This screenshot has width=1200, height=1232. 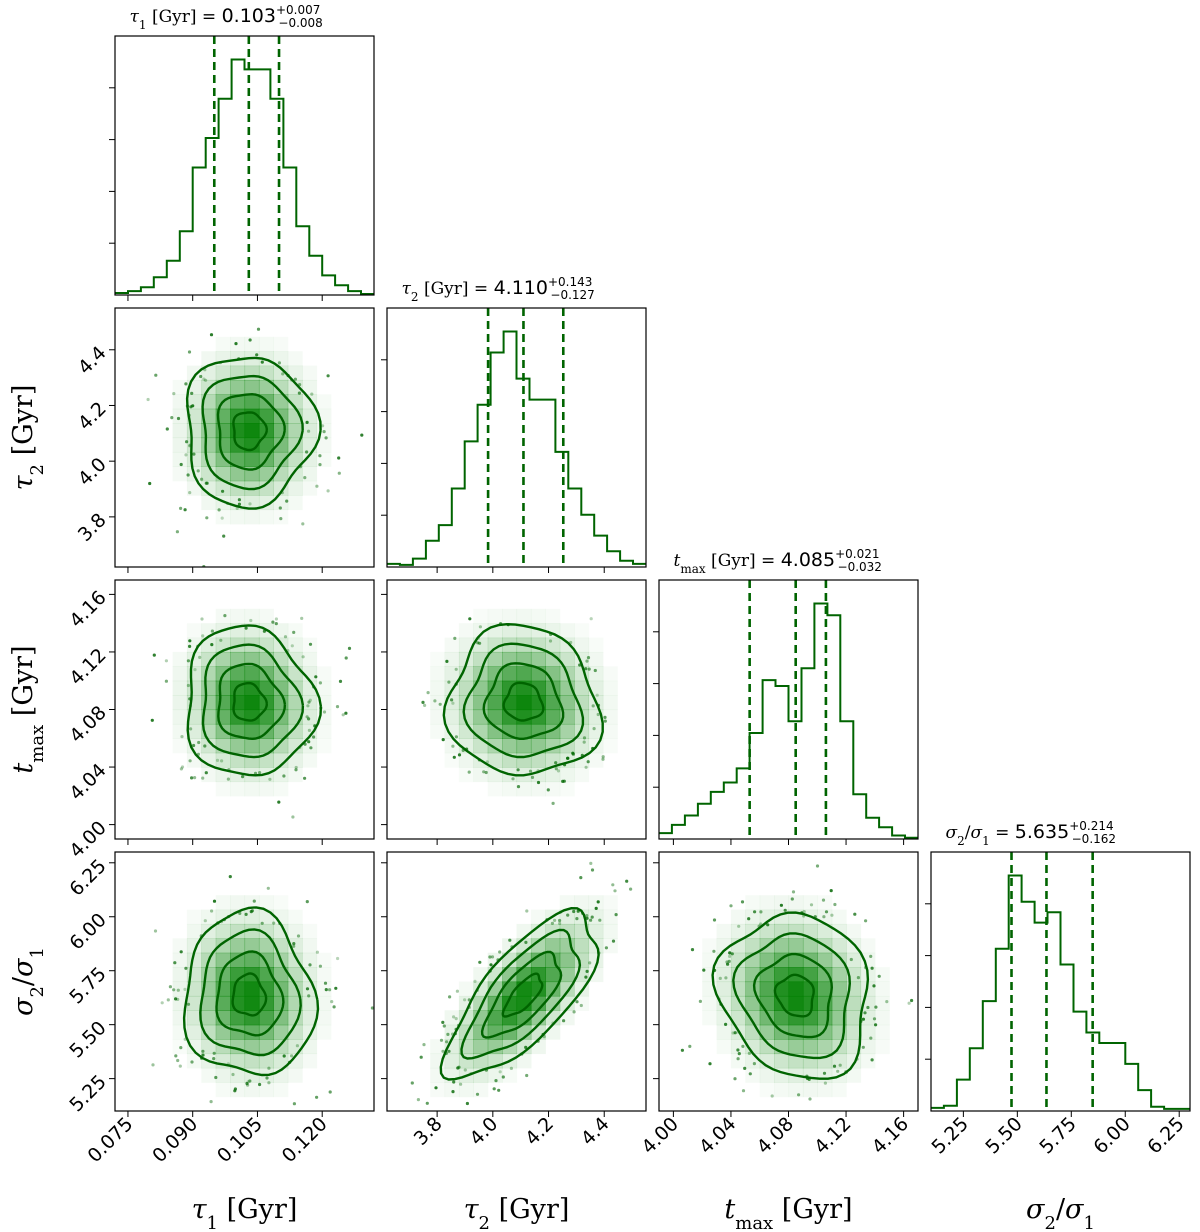 I want to click on panel-2d-tau2-sigma_ratio, so click(x=514, y=984).